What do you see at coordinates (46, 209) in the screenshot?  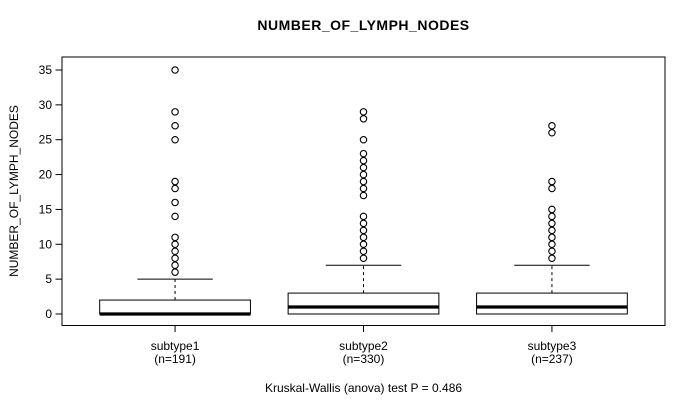 I see `y-tick-label: 15` at bounding box center [46, 209].